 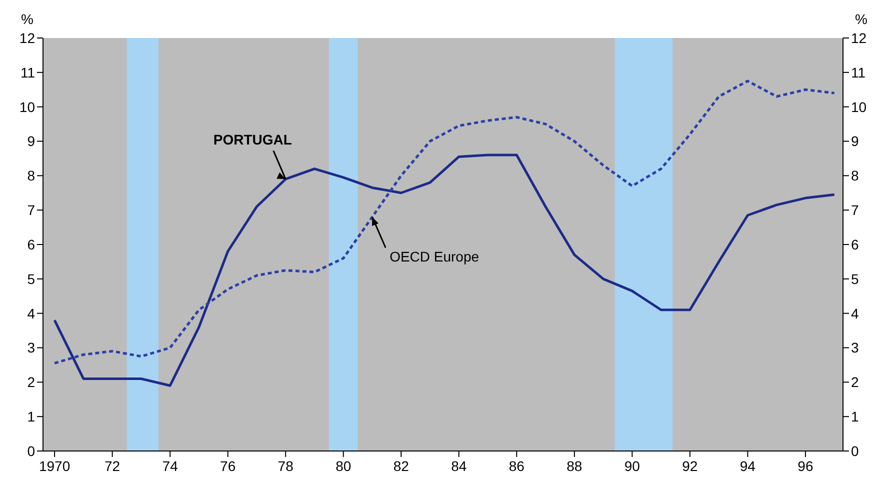 What do you see at coordinates (516, 466) in the screenshot?
I see `x-tick-label: 86` at bounding box center [516, 466].